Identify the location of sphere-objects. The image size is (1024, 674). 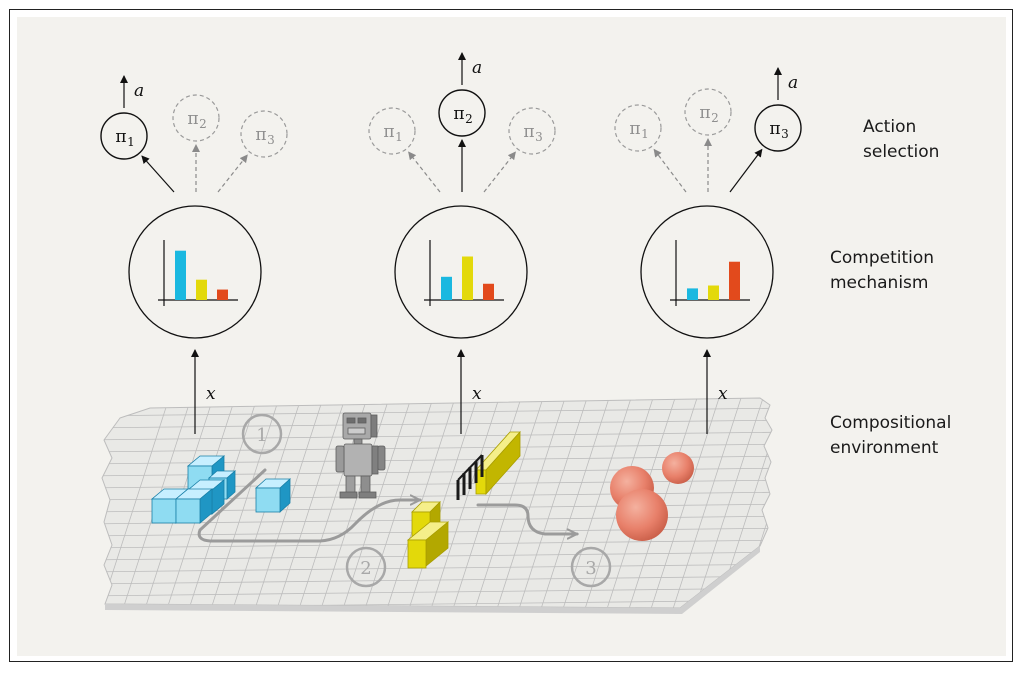
(652, 496).